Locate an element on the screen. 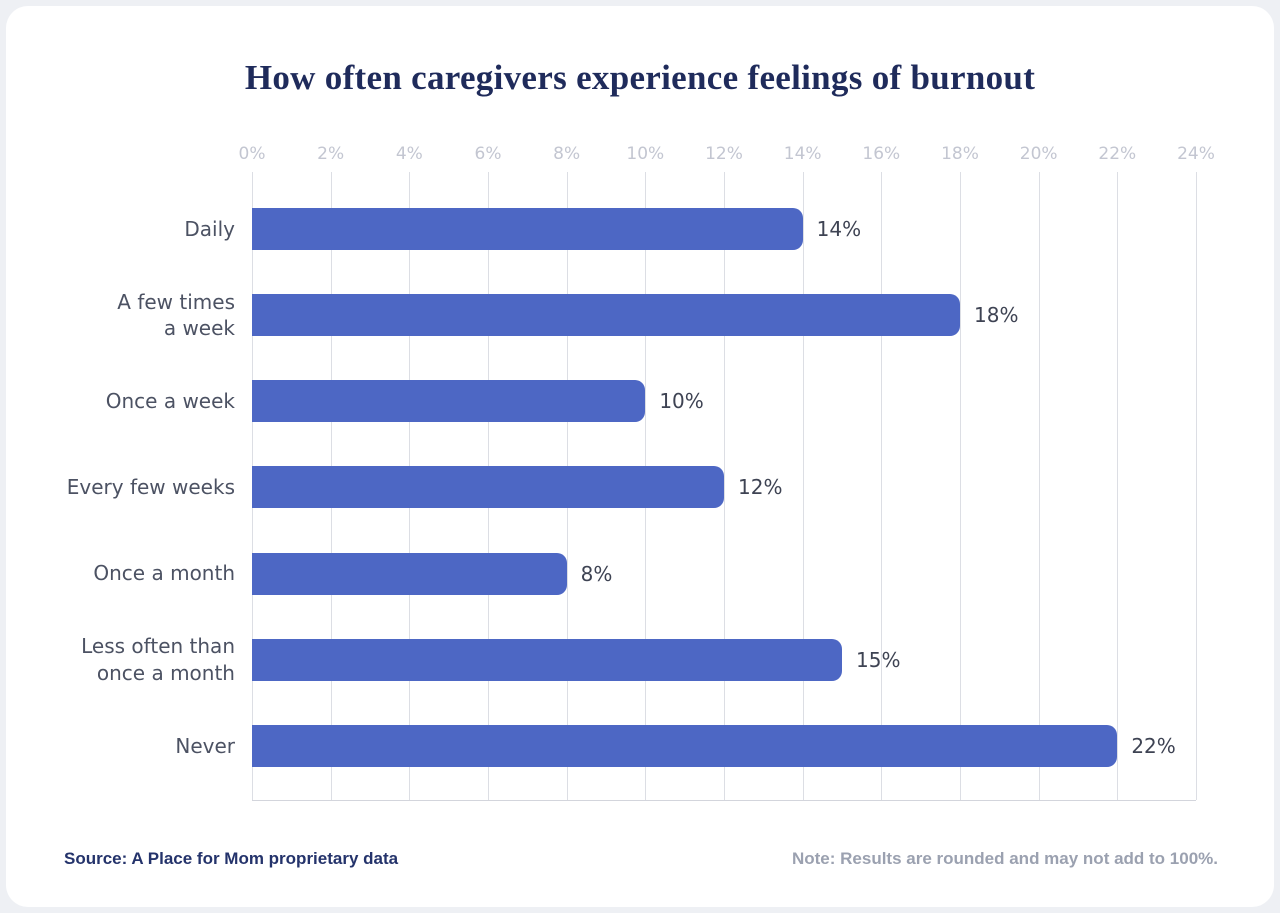 This screenshot has height=913, width=1280. bar-track: 15% is located at coordinates (724, 660).